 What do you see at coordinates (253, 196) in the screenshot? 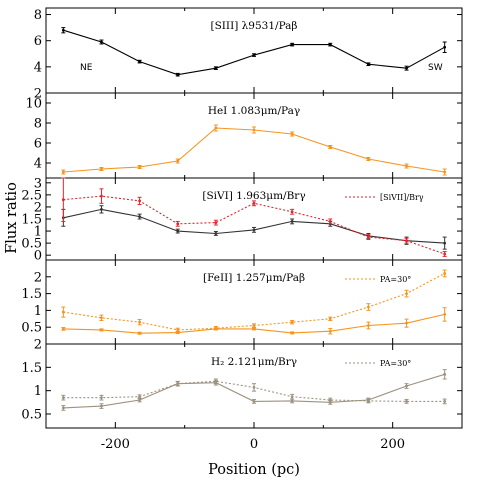
I see `panel-title: [SiVI] 1.963μm/Brγ` at bounding box center [253, 196].